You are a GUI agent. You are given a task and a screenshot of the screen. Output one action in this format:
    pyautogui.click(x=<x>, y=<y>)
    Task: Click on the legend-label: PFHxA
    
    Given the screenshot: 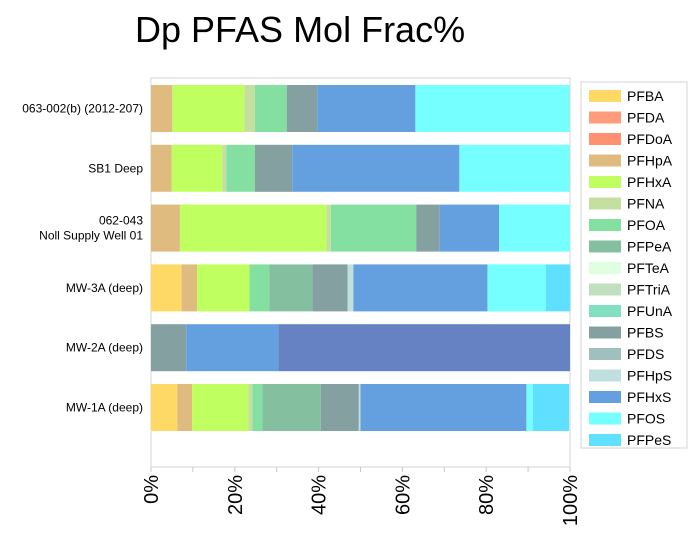 What is the action you would take?
    pyautogui.click(x=649, y=182)
    